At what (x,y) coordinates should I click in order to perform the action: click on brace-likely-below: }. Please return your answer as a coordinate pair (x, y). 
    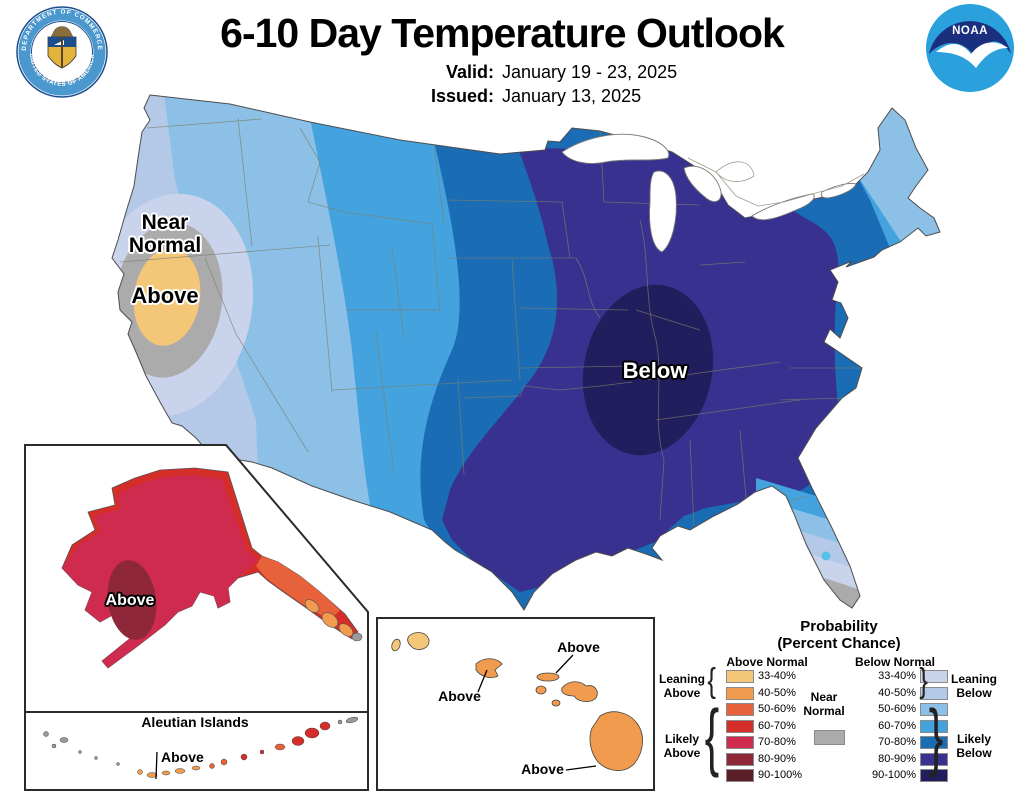
    Looking at the image, I should click on (936, 737).